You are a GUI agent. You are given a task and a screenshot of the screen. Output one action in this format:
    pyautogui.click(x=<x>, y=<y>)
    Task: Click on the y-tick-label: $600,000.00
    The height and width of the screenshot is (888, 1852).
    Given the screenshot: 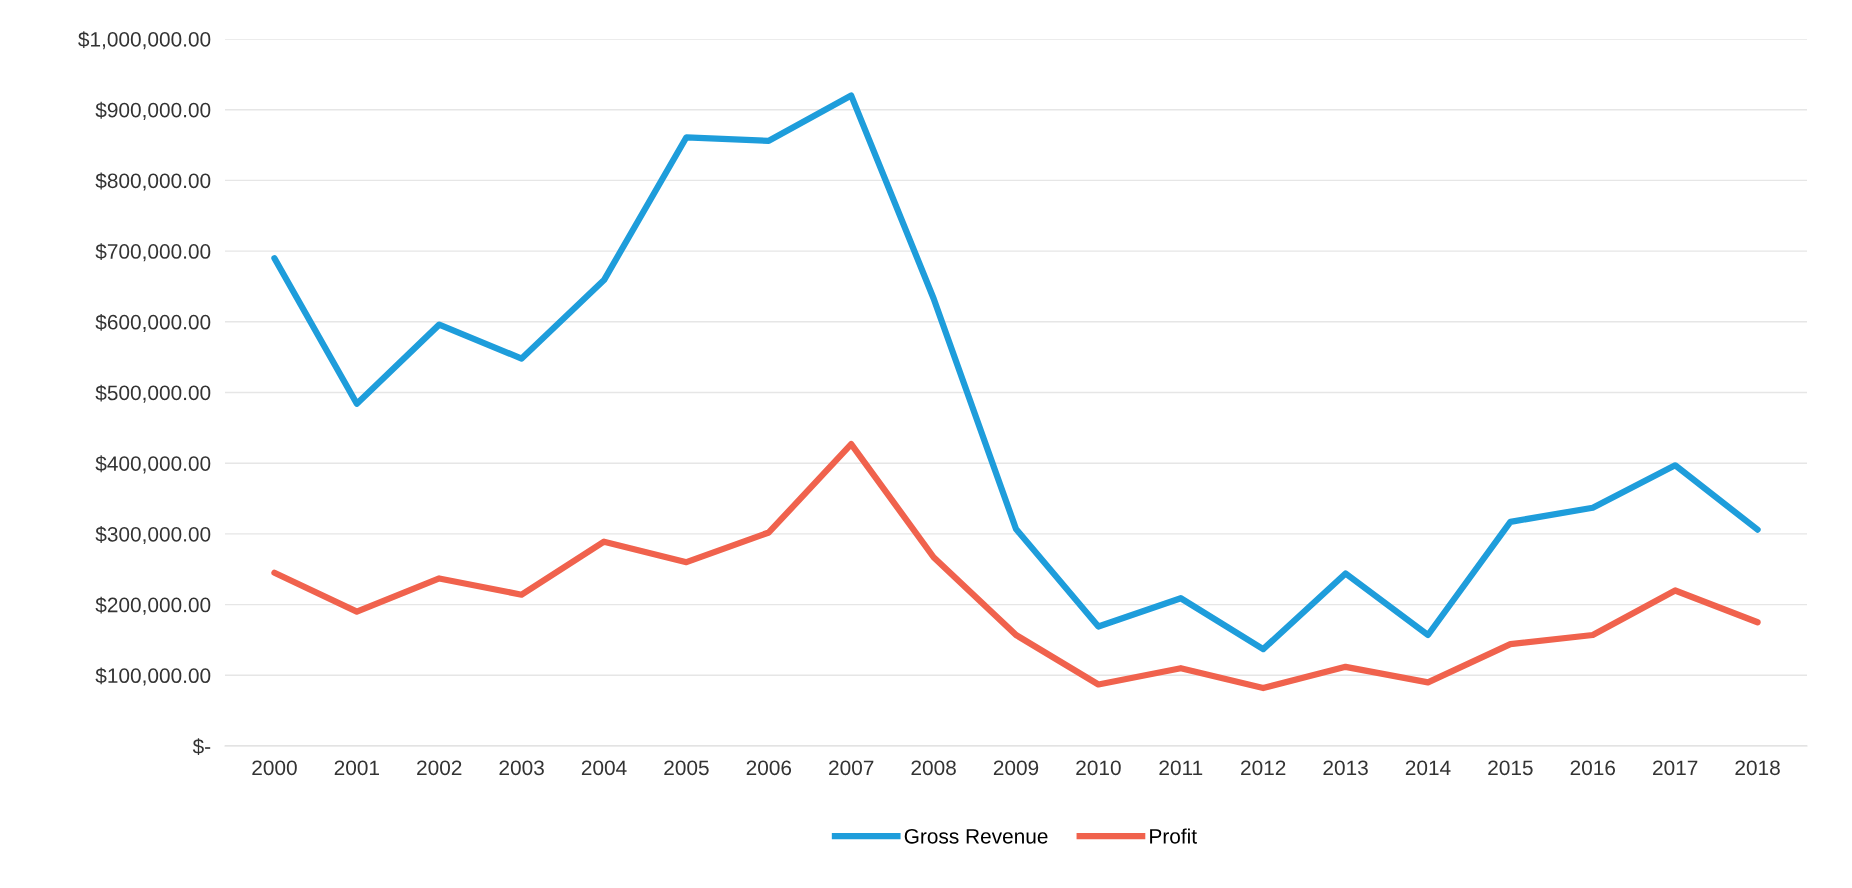 What is the action you would take?
    pyautogui.click(x=153, y=323)
    